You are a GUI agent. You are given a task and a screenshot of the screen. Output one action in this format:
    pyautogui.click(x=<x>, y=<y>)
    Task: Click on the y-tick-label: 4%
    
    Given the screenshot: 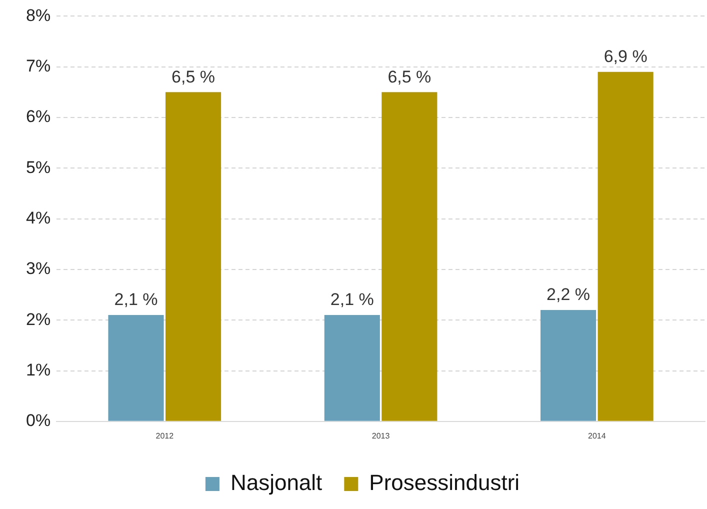 What is the action you would take?
    pyautogui.click(x=38, y=218)
    